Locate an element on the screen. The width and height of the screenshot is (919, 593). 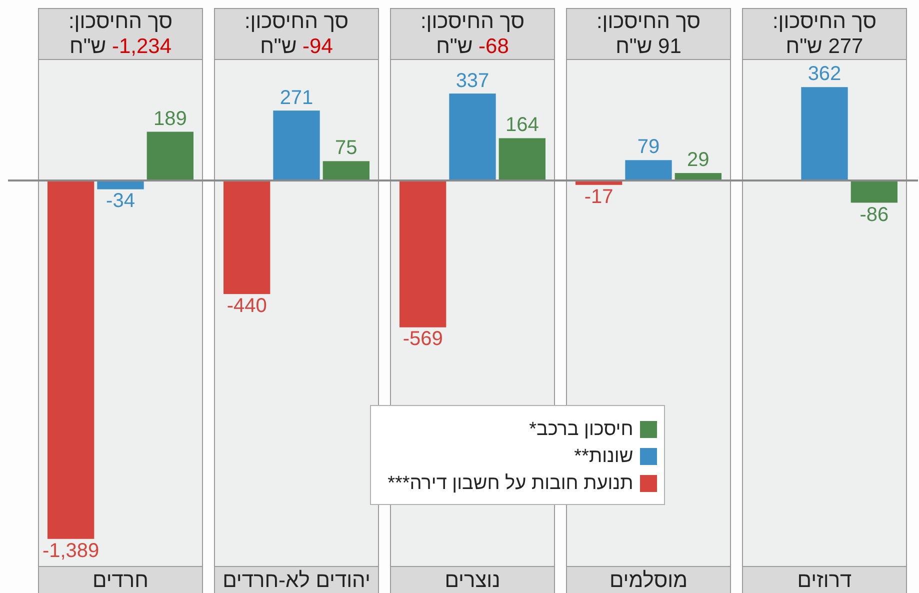
data-label: 271 is located at coordinates (297, 98).